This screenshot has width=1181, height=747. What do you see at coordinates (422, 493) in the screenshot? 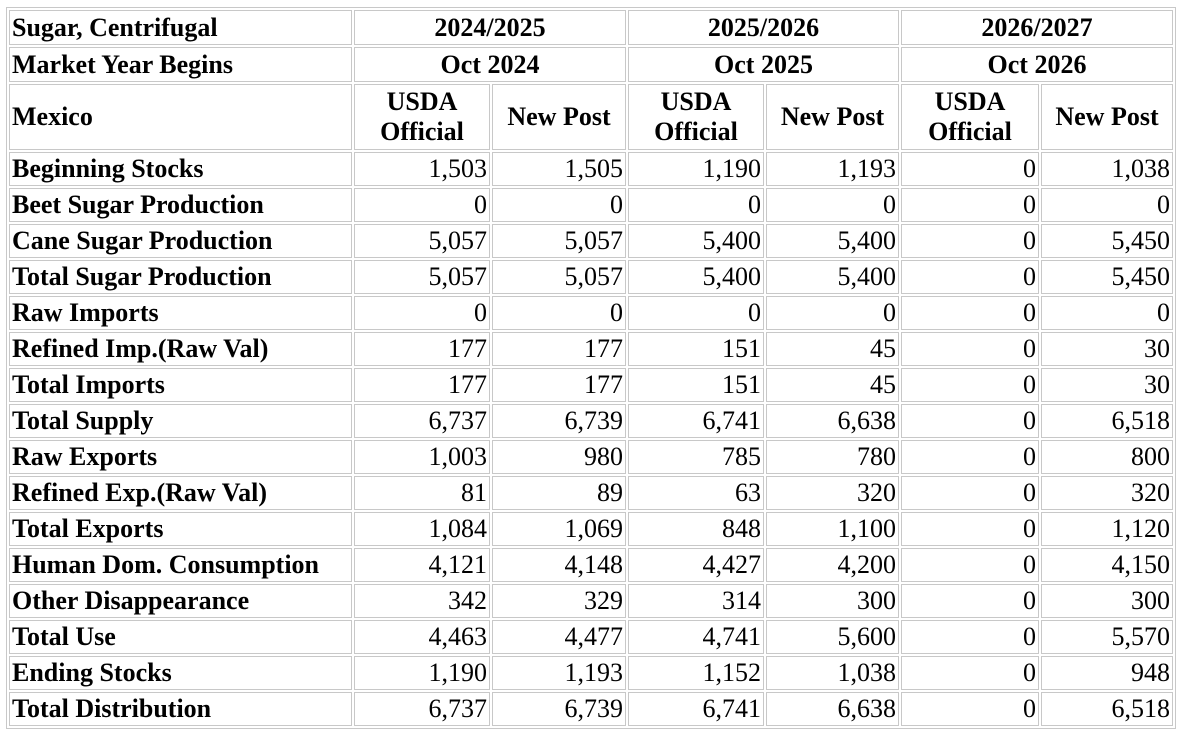
I see `value-cell: 81` at bounding box center [422, 493].